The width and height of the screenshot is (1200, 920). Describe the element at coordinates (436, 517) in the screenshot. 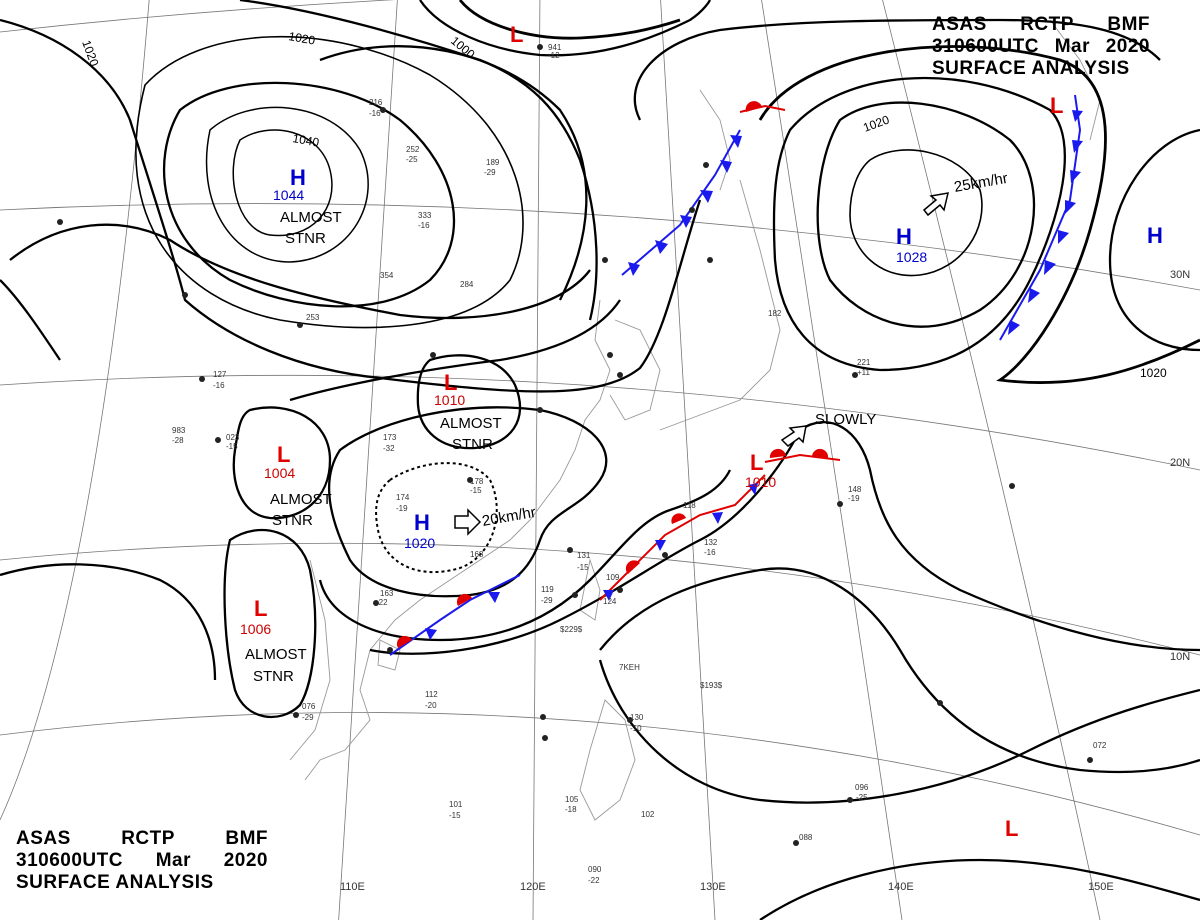

I see `dashed-isobar` at that location.